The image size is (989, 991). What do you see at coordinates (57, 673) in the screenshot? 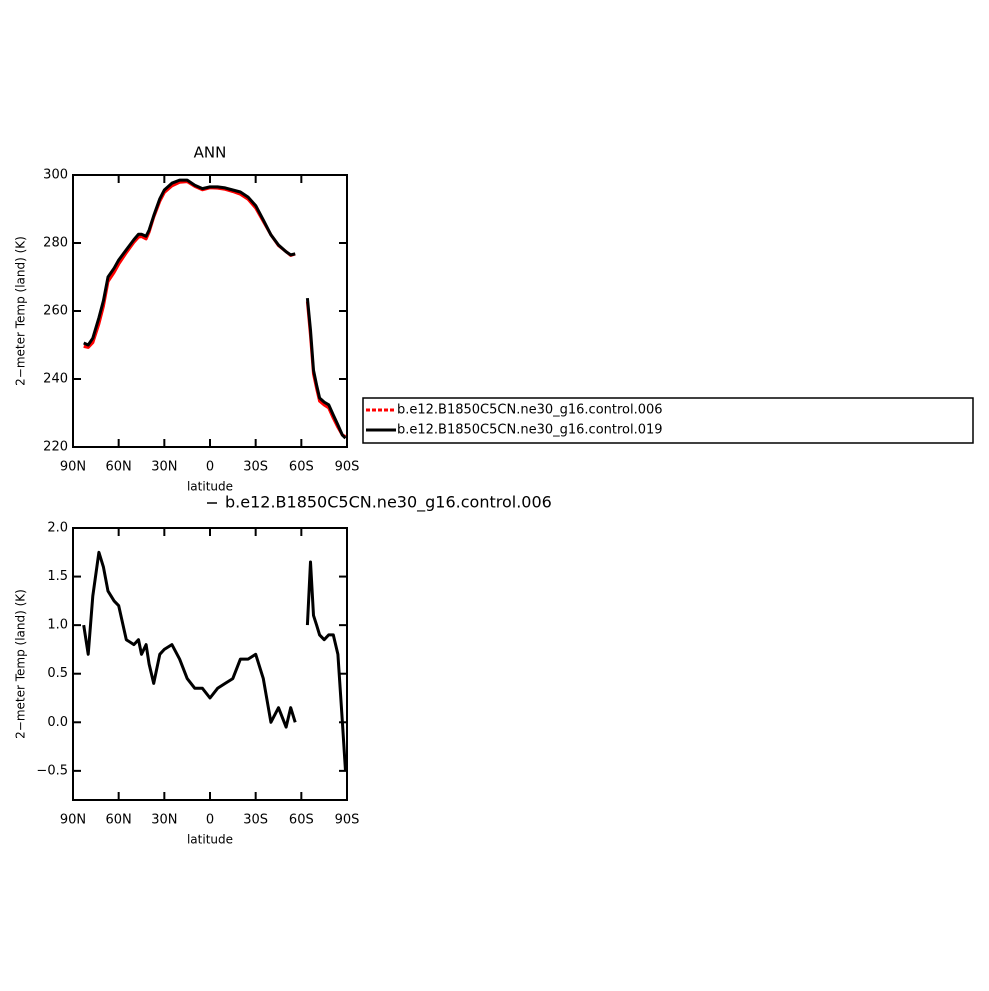
I see `y-tick-label: 0.5` at bounding box center [57, 673].